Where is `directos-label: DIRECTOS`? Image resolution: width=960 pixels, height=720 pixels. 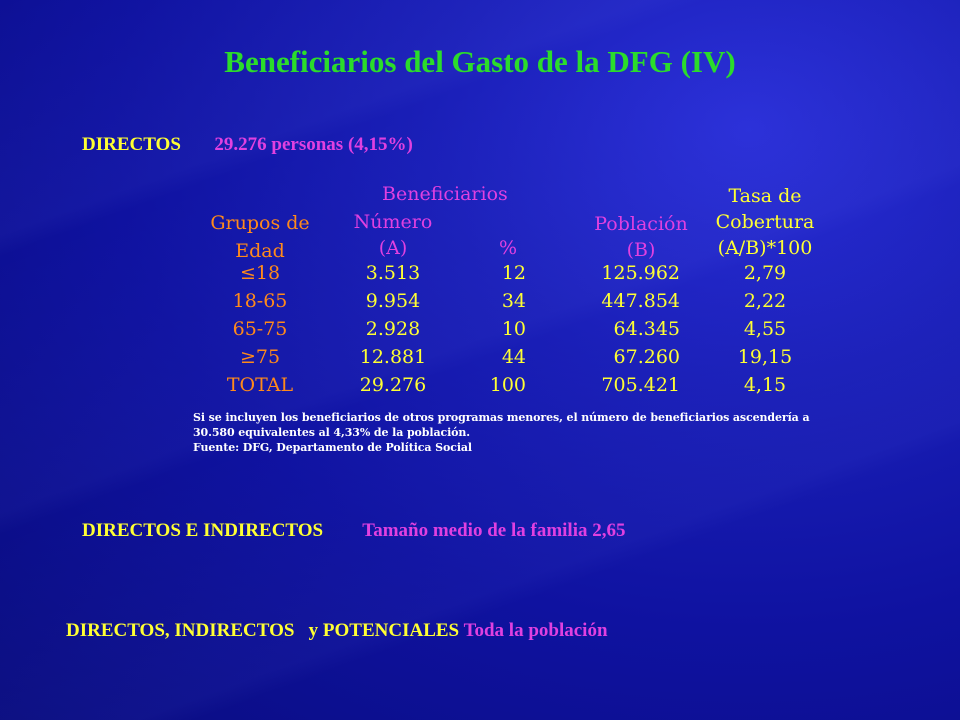
directos-label: DIRECTOS is located at coordinates (131, 144).